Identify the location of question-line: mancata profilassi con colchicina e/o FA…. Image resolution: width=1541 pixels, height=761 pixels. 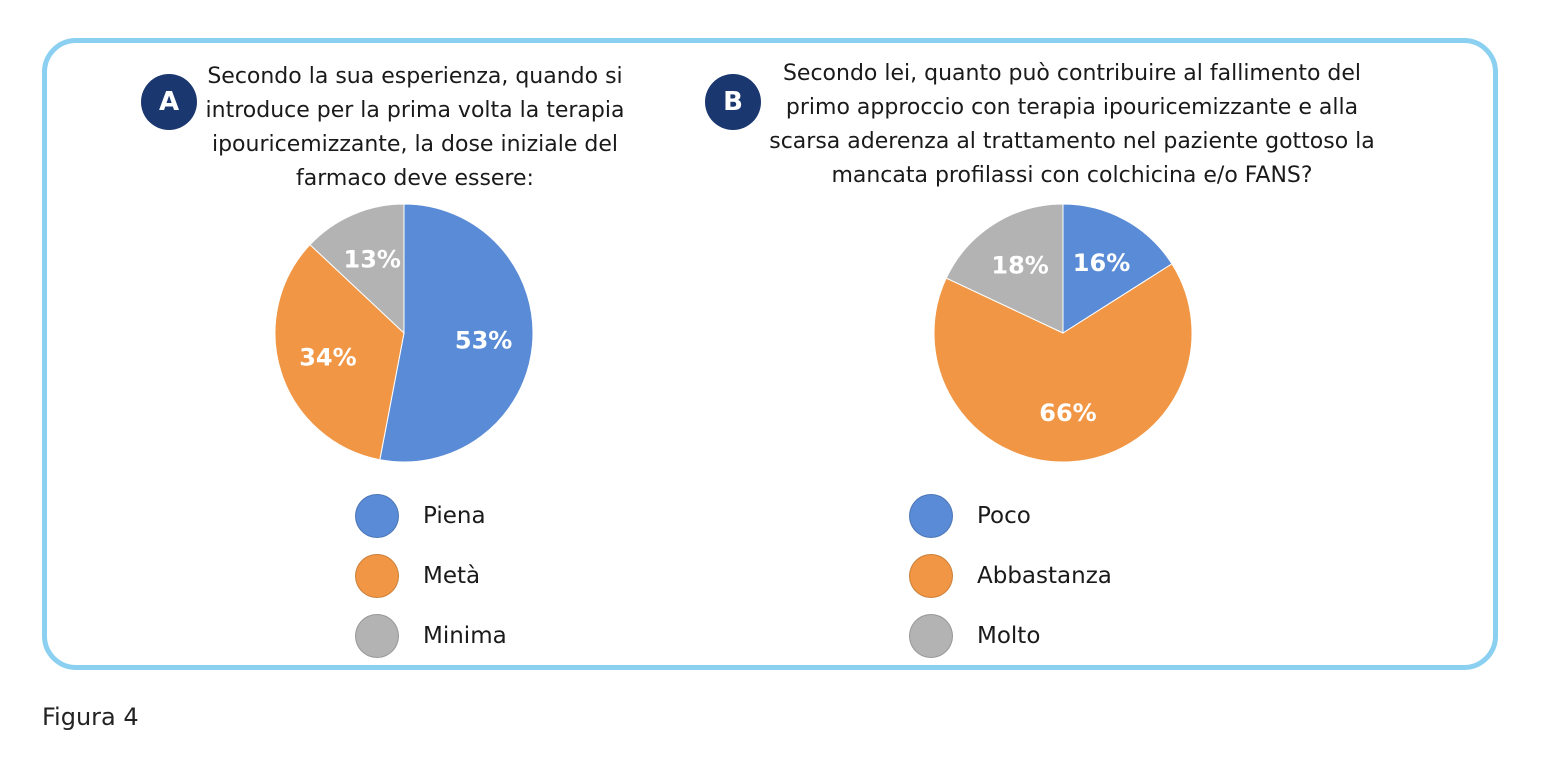
(1072, 175).